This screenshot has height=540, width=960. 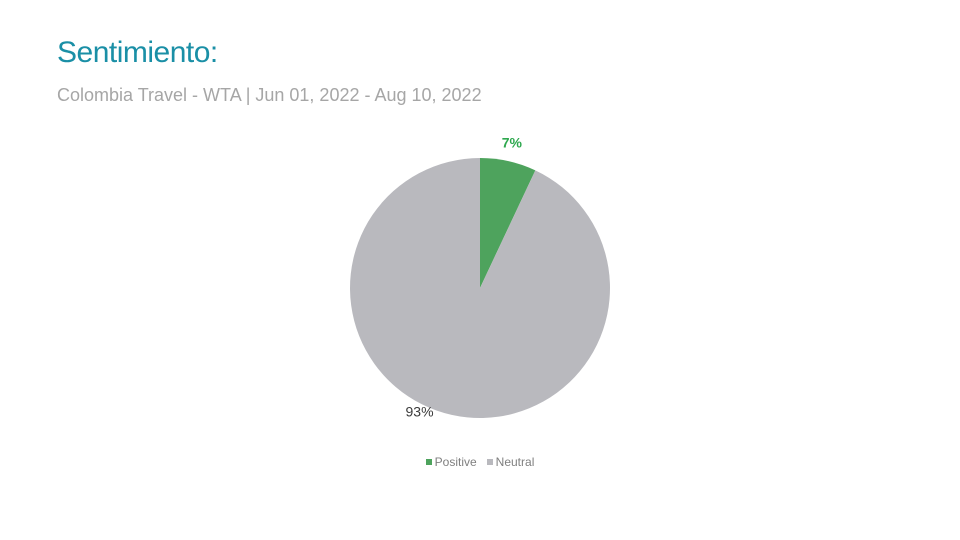 What do you see at coordinates (455, 462) in the screenshot?
I see `legend-label-positive: Positive` at bounding box center [455, 462].